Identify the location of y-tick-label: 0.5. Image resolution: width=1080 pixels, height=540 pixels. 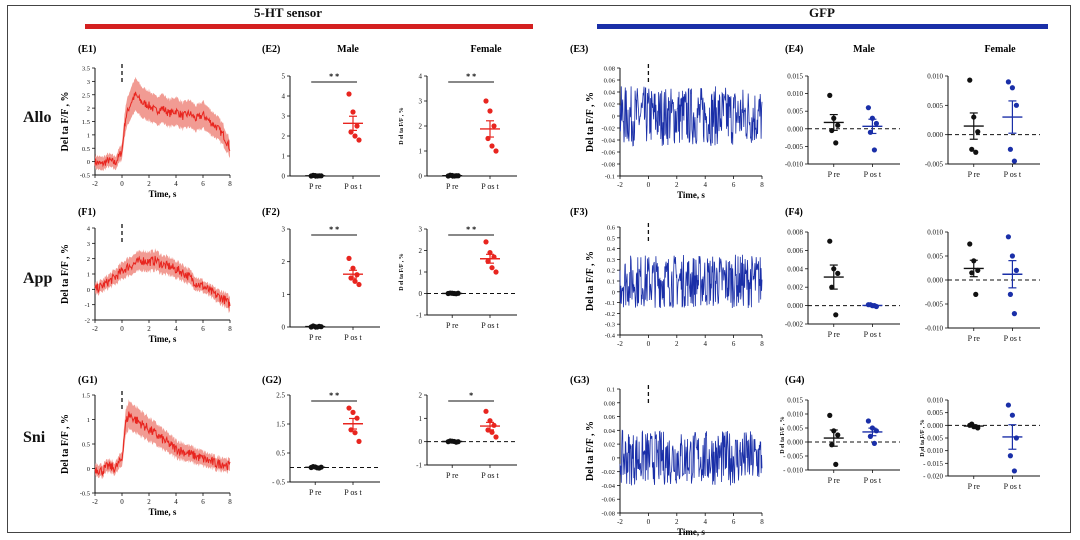
(86, 149).